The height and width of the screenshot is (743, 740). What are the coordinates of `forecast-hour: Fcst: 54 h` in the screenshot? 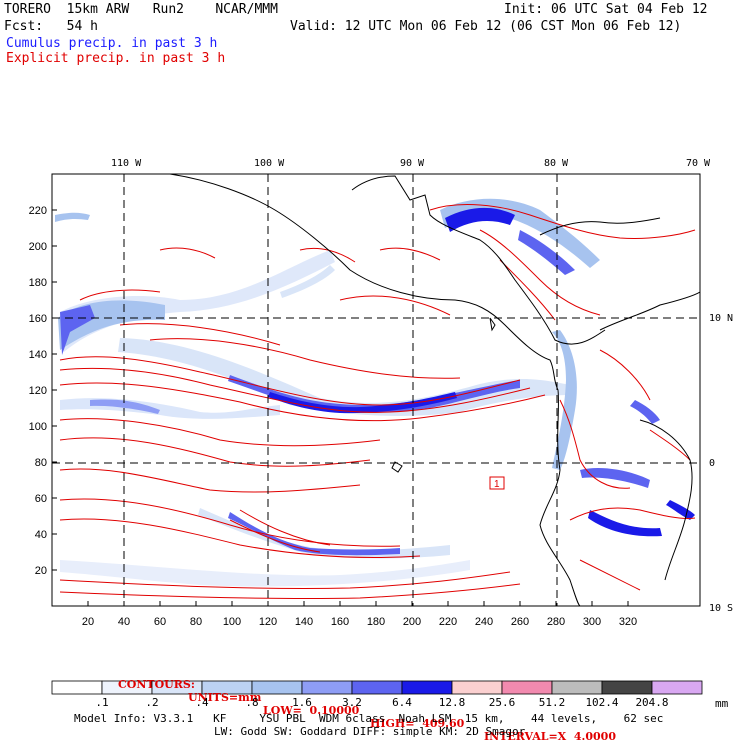 It's located at (51, 26).